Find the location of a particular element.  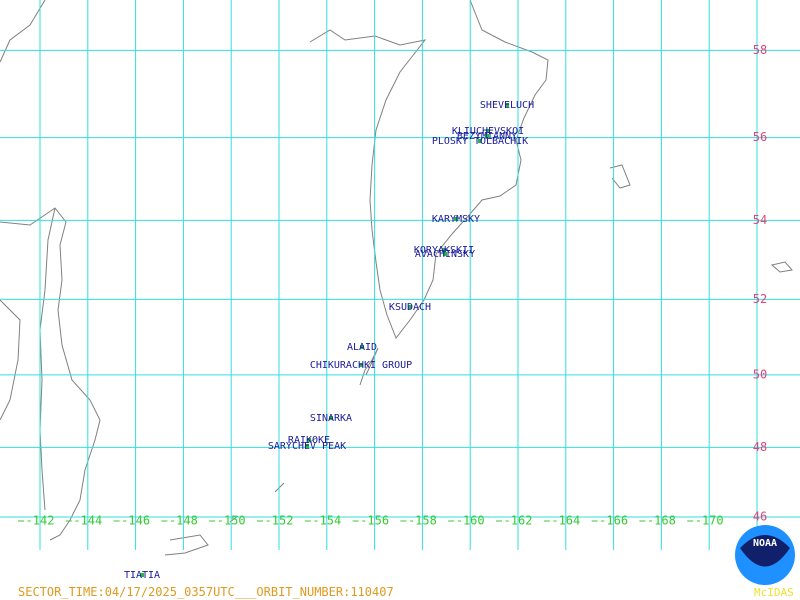

volcano-name: CHIKURACHKI GROUP is located at coordinates (361, 365).